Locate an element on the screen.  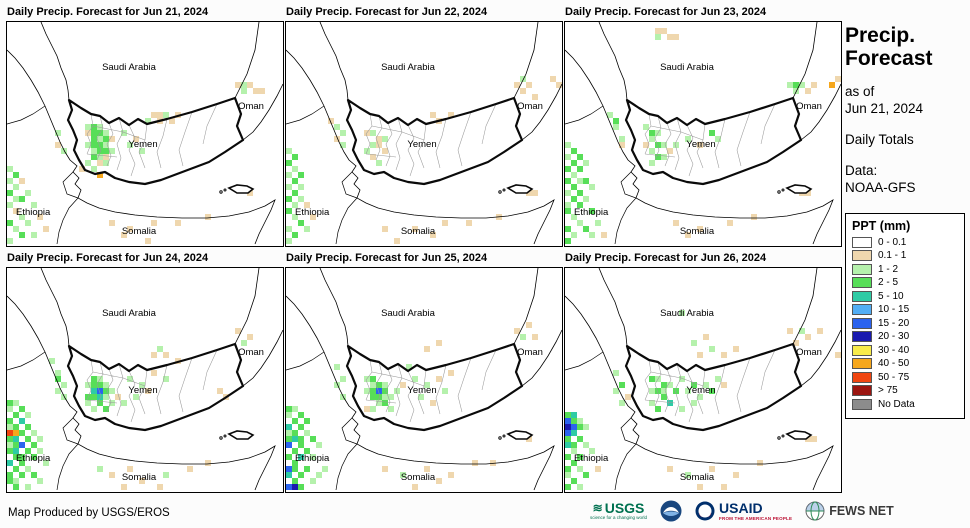
panel-title: Daily Precip. Forecast for Jun 22, 2024 is located at coordinates (387, 12).